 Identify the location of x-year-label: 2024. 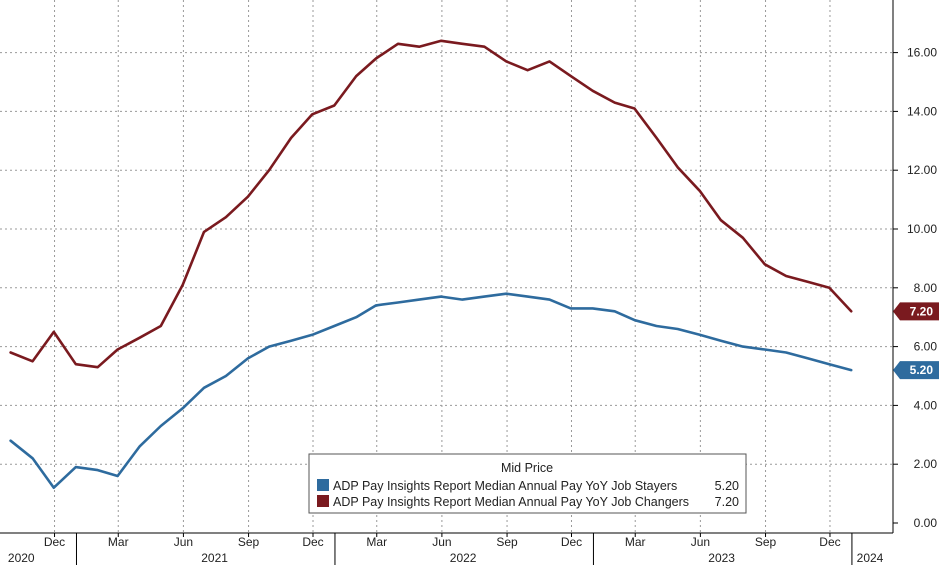
(870, 558).